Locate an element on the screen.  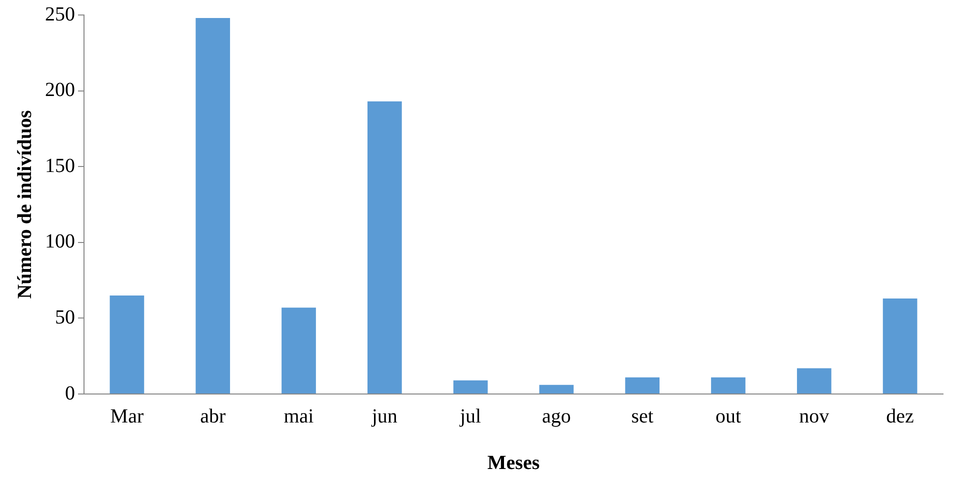
x-tick-label: Mar is located at coordinates (127, 416).